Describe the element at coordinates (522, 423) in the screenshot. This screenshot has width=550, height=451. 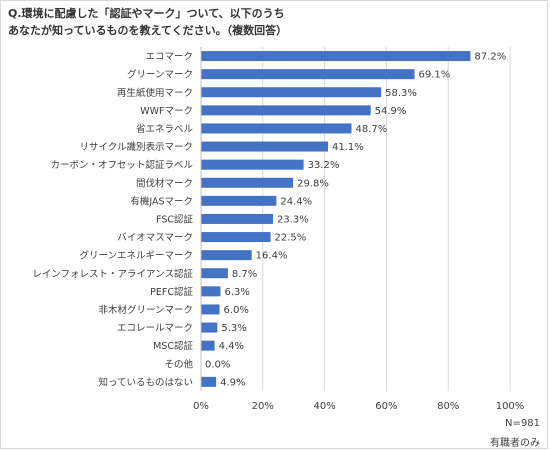
I see `sample-size-note: N=981` at that location.